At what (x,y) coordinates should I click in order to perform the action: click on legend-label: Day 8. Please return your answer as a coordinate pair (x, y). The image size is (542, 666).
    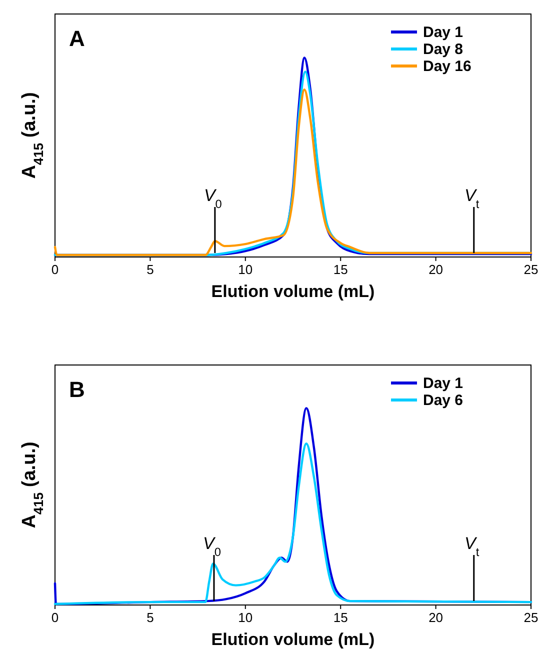
    Looking at the image, I should click on (443, 49).